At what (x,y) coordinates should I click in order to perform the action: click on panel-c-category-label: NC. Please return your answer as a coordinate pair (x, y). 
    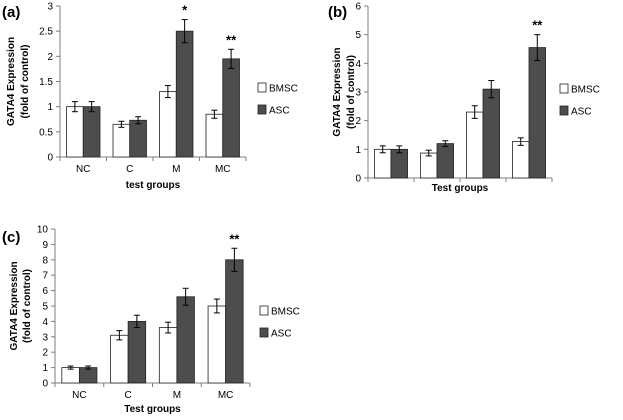
    Looking at the image, I should click on (79, 395).